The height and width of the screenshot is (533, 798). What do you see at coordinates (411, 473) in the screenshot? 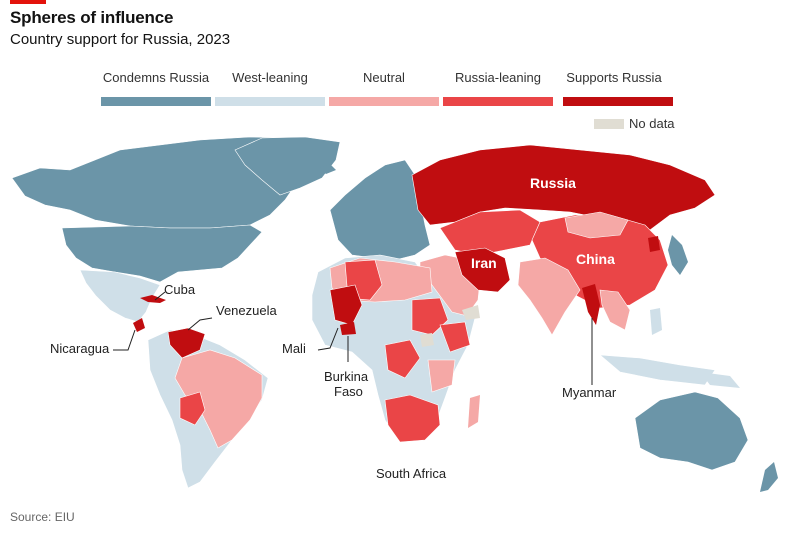
I see `label-south-africa: South Africa` at bounding box center [411, 473].